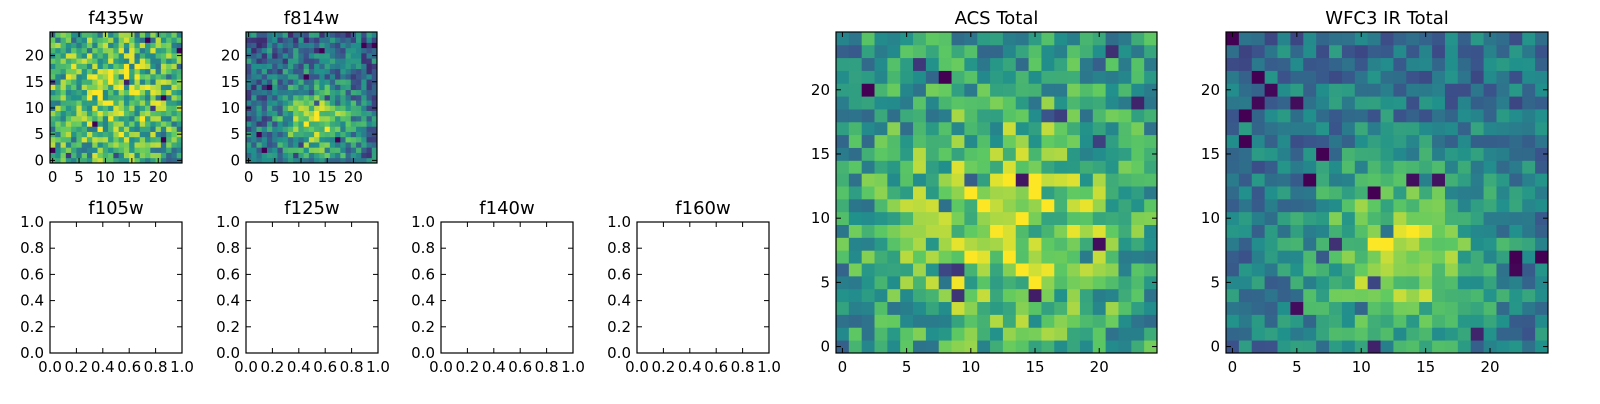 The width and height of the screenshot is (1600, 404). Describe the element at coordinates (129, 367) in the screenshot. I see `x-tick-label: 0.6` at that location.